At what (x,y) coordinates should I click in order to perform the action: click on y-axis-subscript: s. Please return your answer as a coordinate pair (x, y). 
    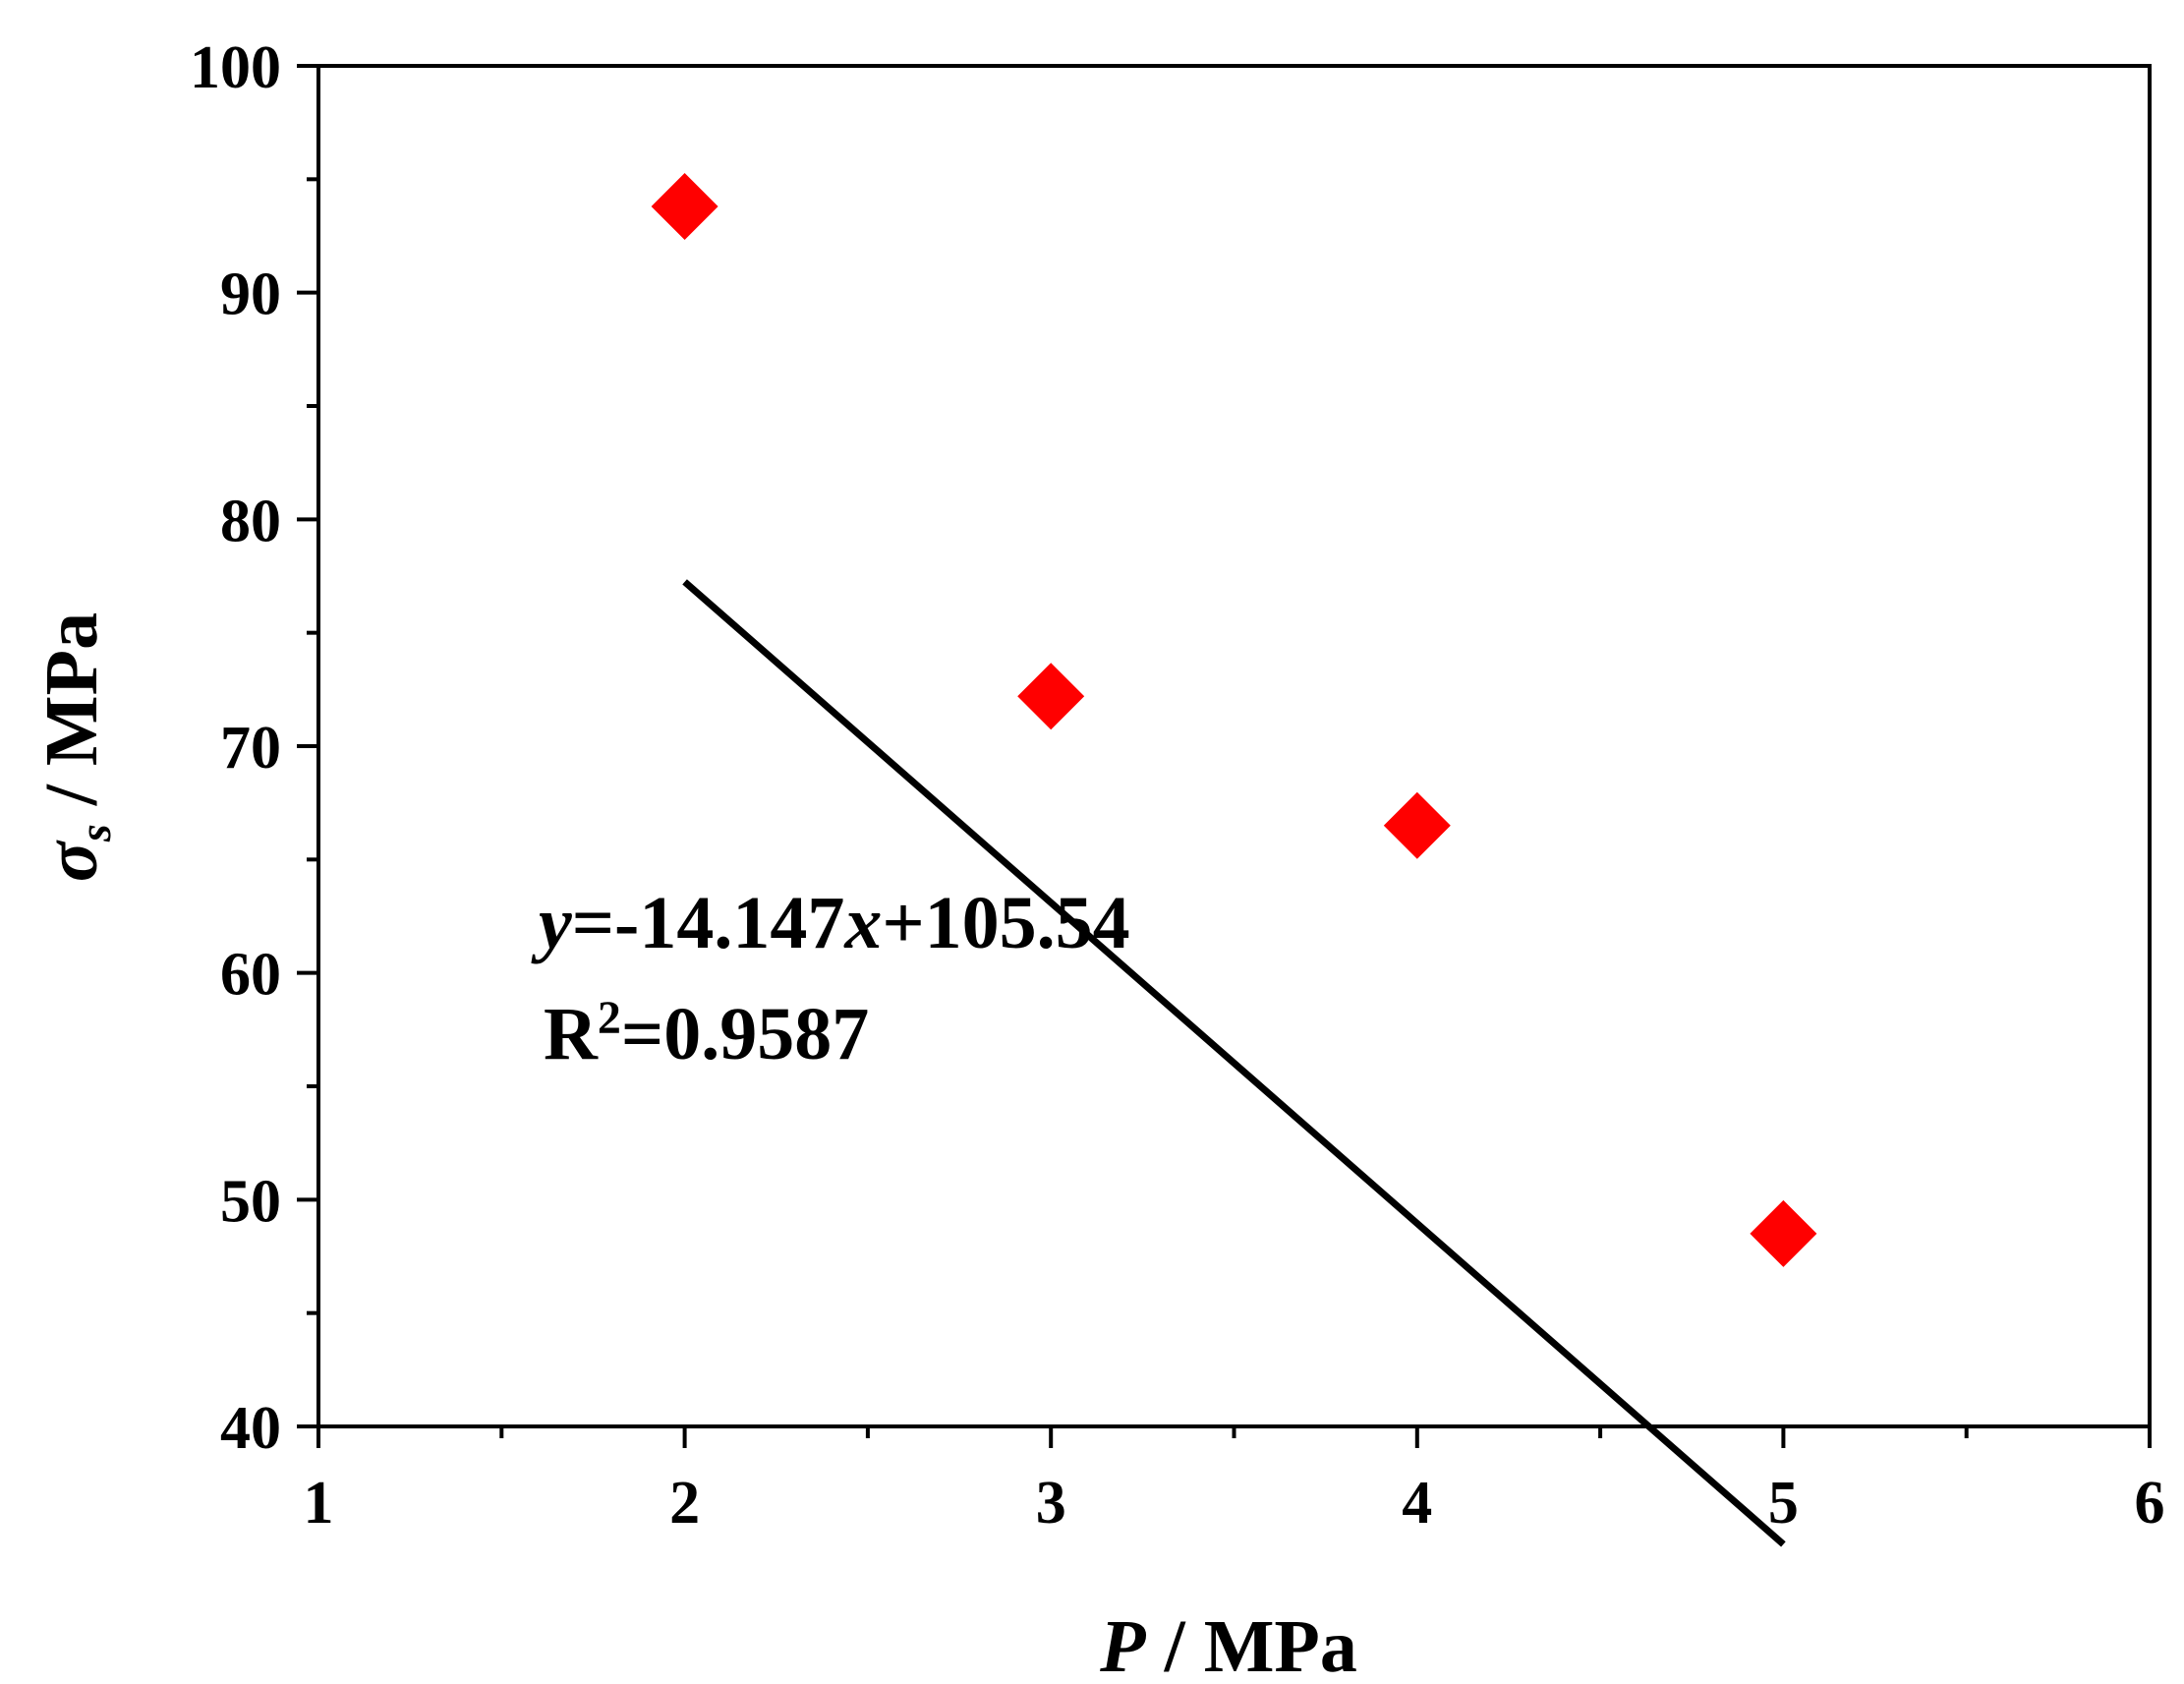
    Looking at the image, I should click on (95, 833).